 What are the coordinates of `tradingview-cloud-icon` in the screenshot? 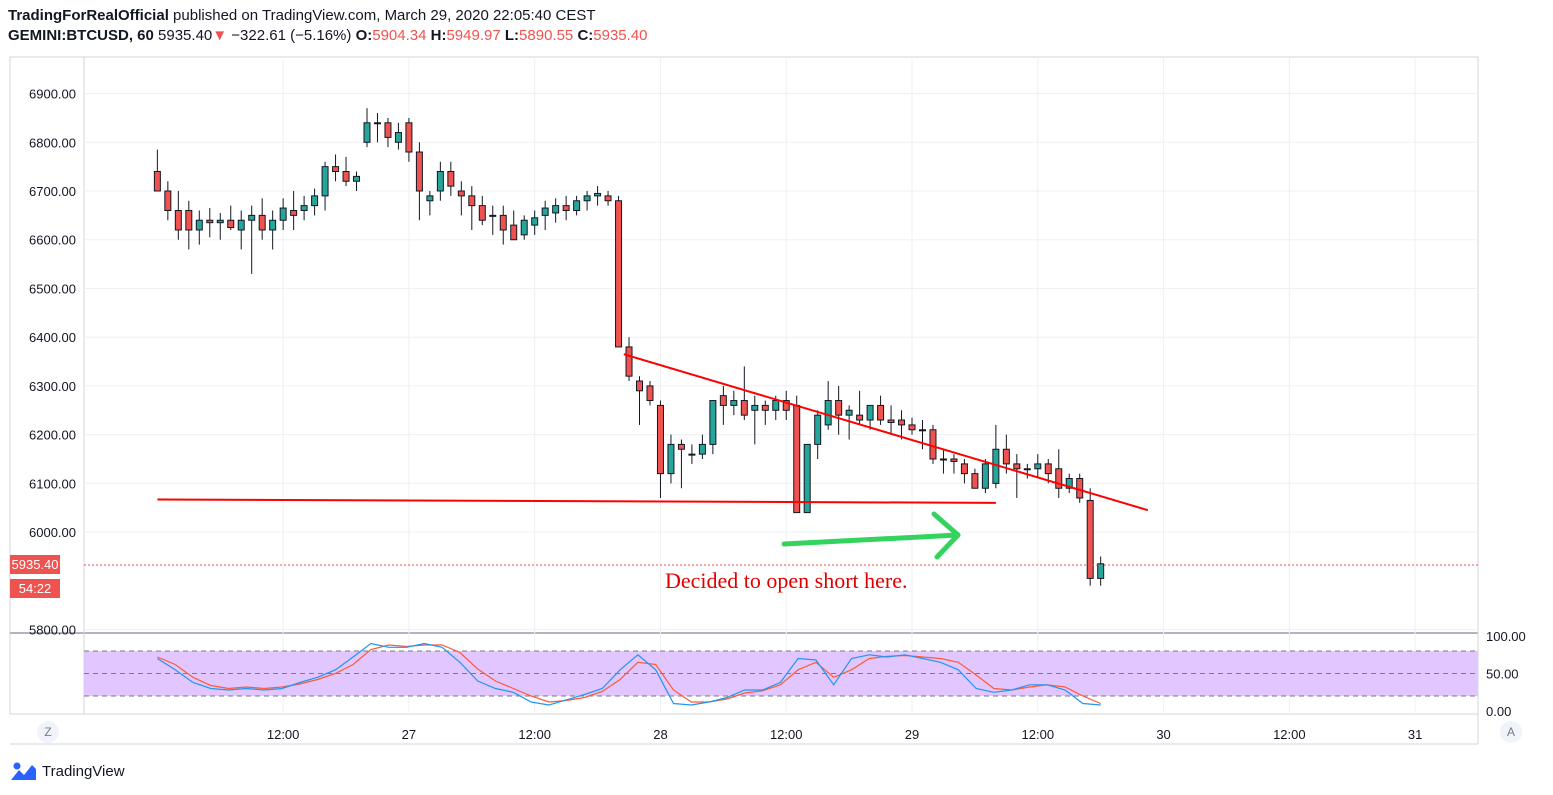 It's located at (23, 771).